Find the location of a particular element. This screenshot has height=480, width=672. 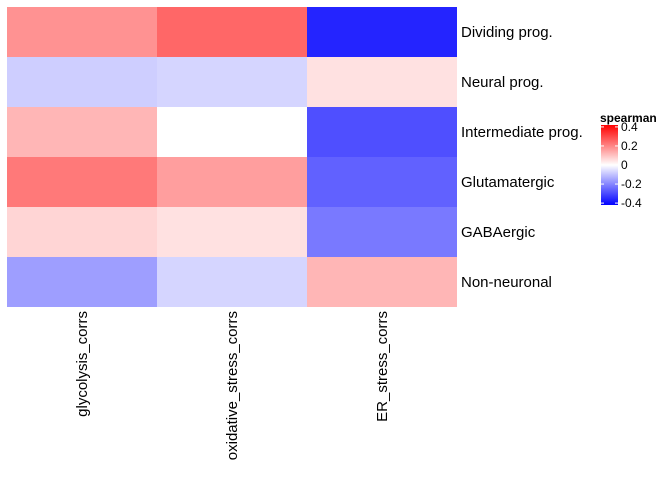

column-label: oxidative_stress_corrs is located at coordinates (232, 385).